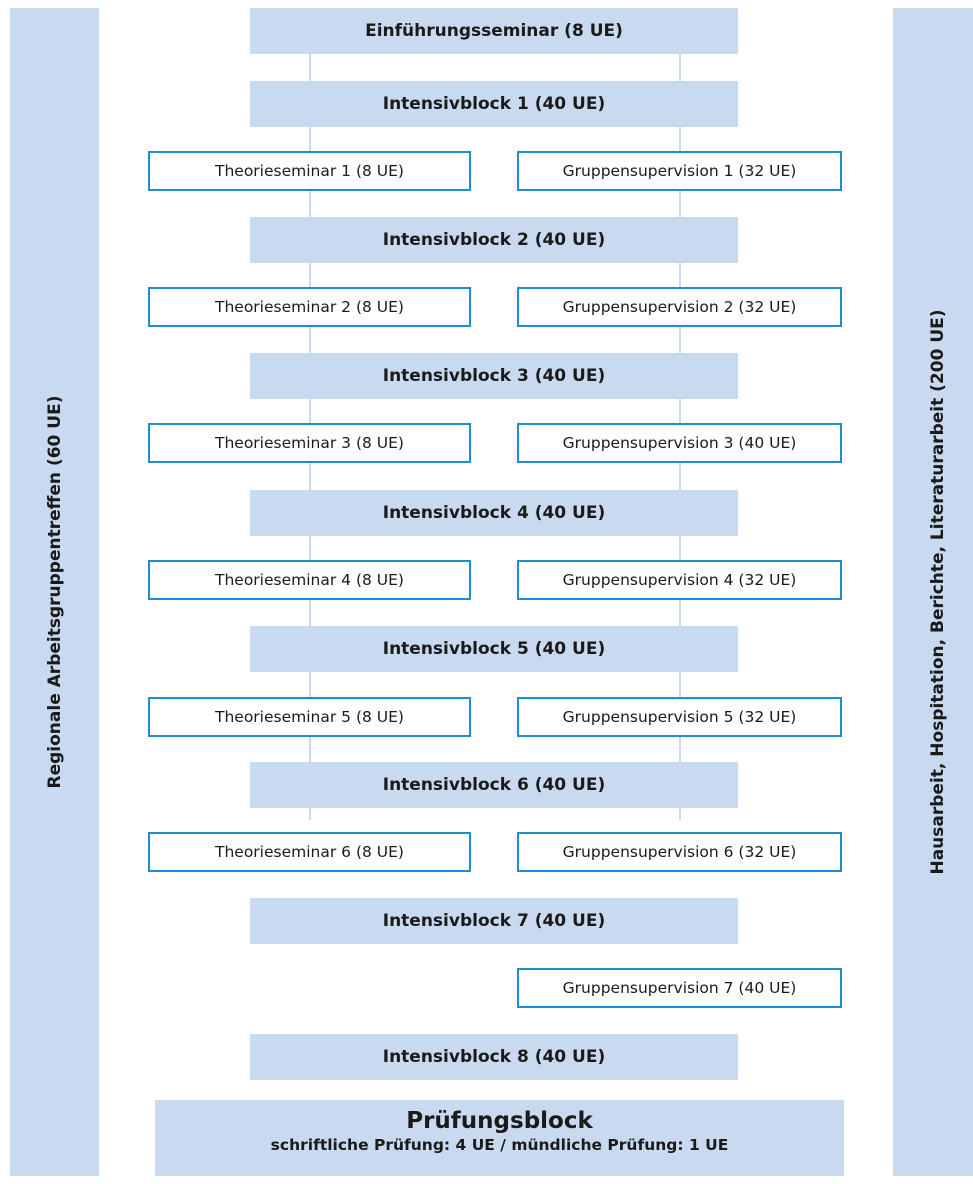  I want to click on intensive-block-label: Intensivblock 5 (40 UE), so click(494, 649).